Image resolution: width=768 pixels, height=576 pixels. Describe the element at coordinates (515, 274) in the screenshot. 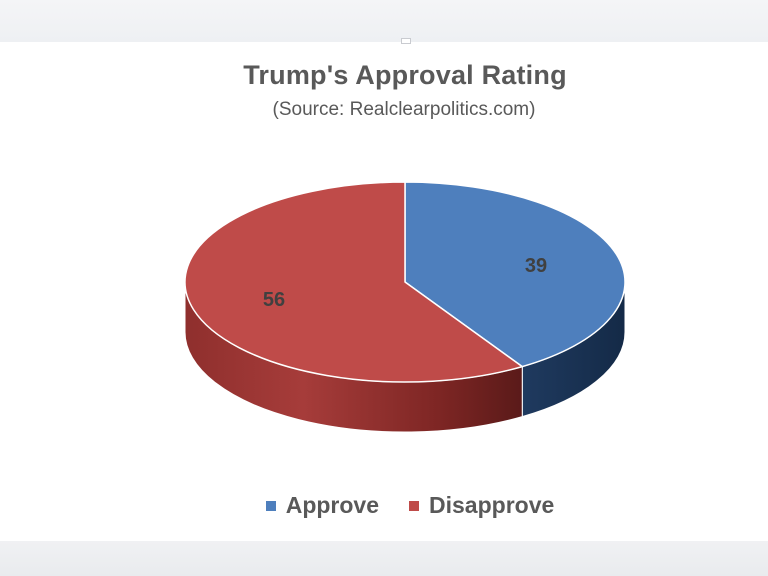

I see `pie-slice-approve` at that location.